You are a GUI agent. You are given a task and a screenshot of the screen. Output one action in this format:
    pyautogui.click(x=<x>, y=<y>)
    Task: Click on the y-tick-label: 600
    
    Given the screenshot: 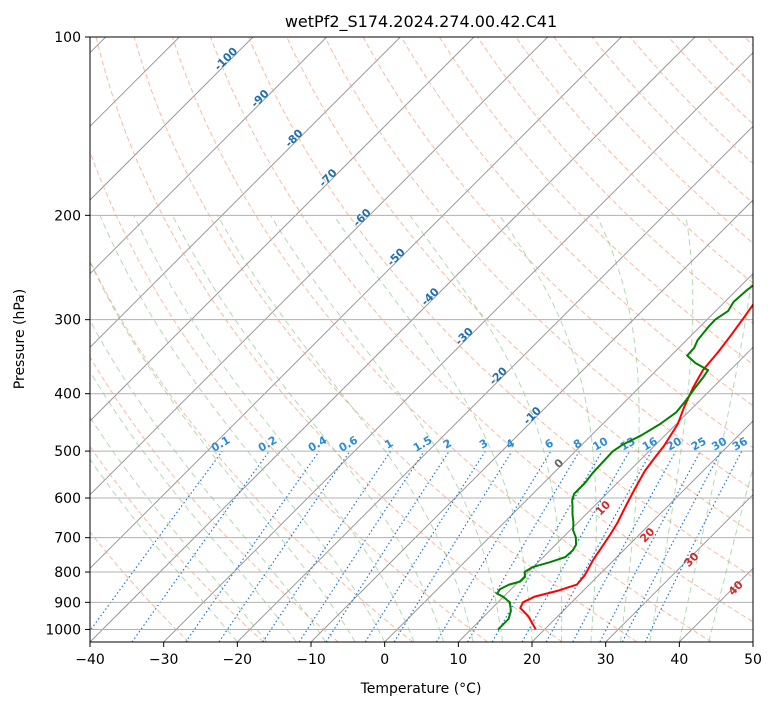 What is the action you would take?
    pyautogui.click(x=67, y=499)
    